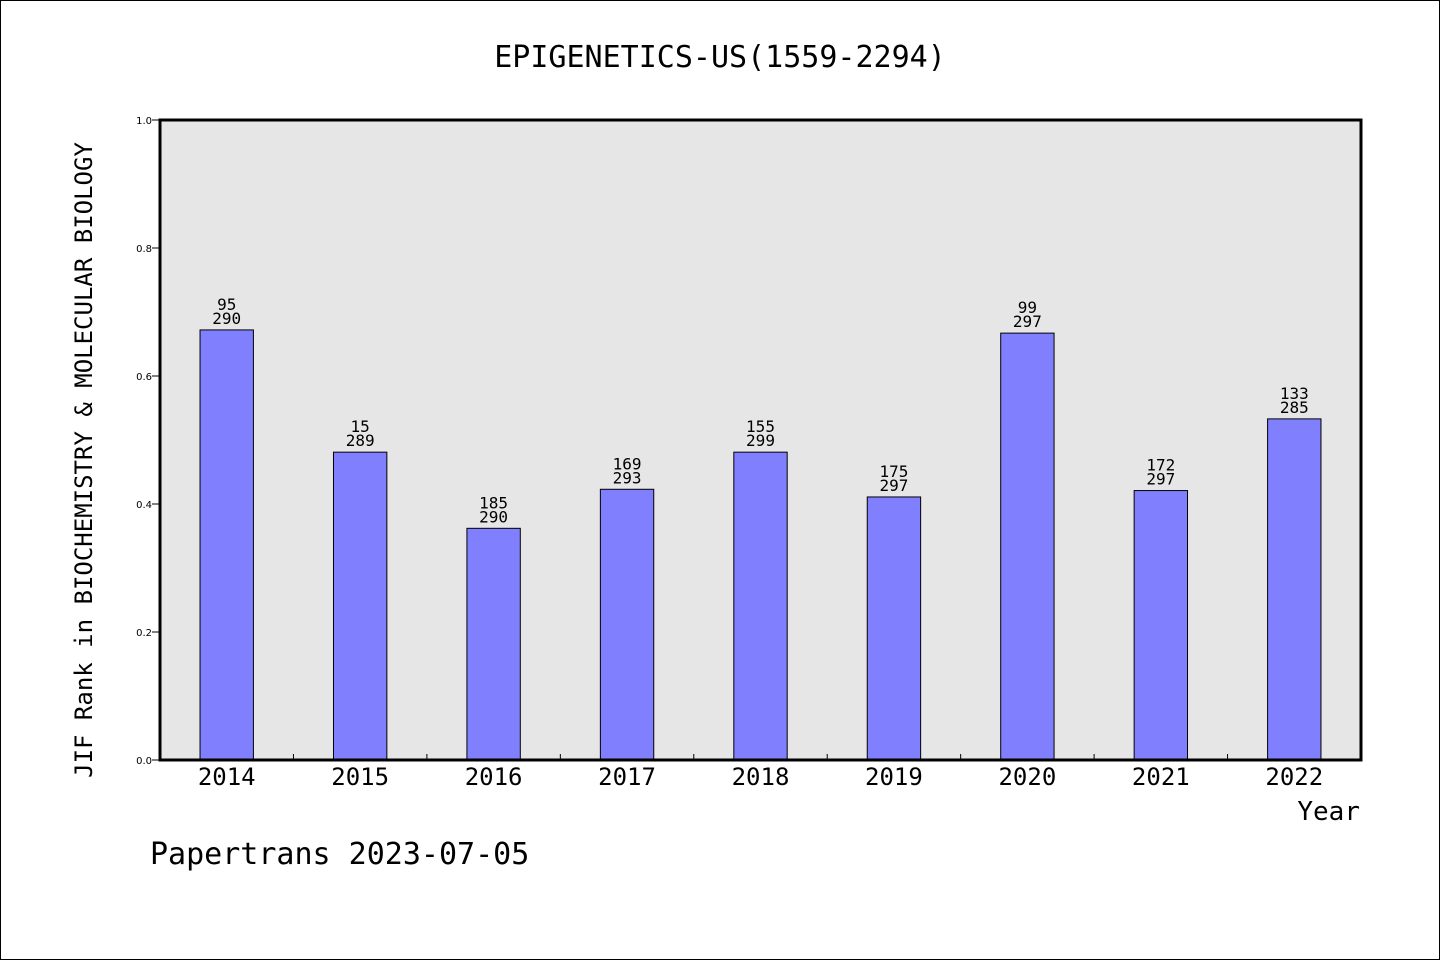  What do you see at coordinates (627, 477) in the screenshot?
I see `bar-label-bottom-2017: 293` at bounding box center [627, 477].